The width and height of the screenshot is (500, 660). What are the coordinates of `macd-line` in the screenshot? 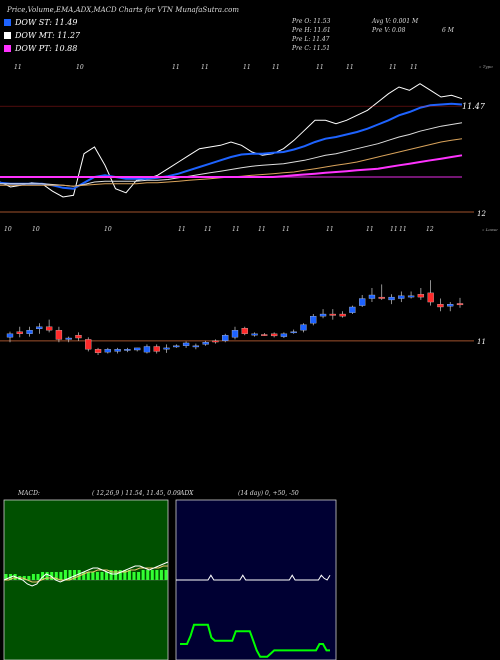 It's located at (86, 574).